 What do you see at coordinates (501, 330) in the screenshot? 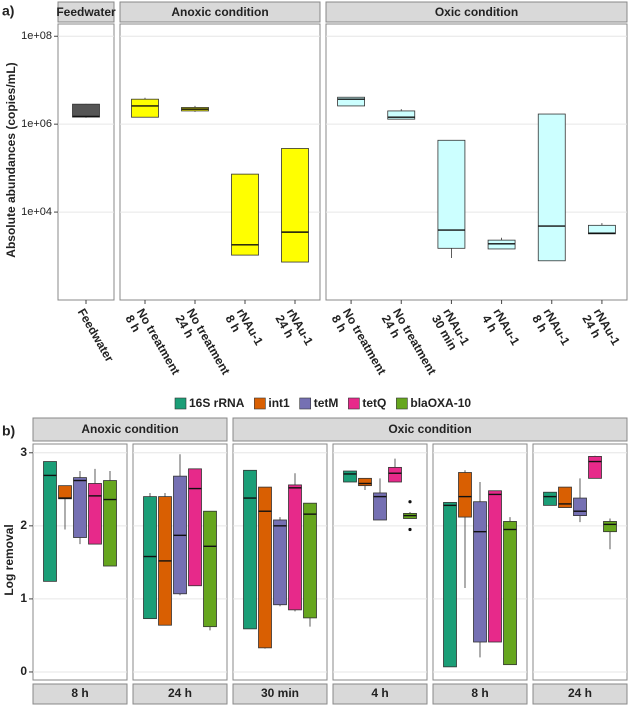
I see `x-tick-label: rNAu-14 h` at bounding box center [501, 330].